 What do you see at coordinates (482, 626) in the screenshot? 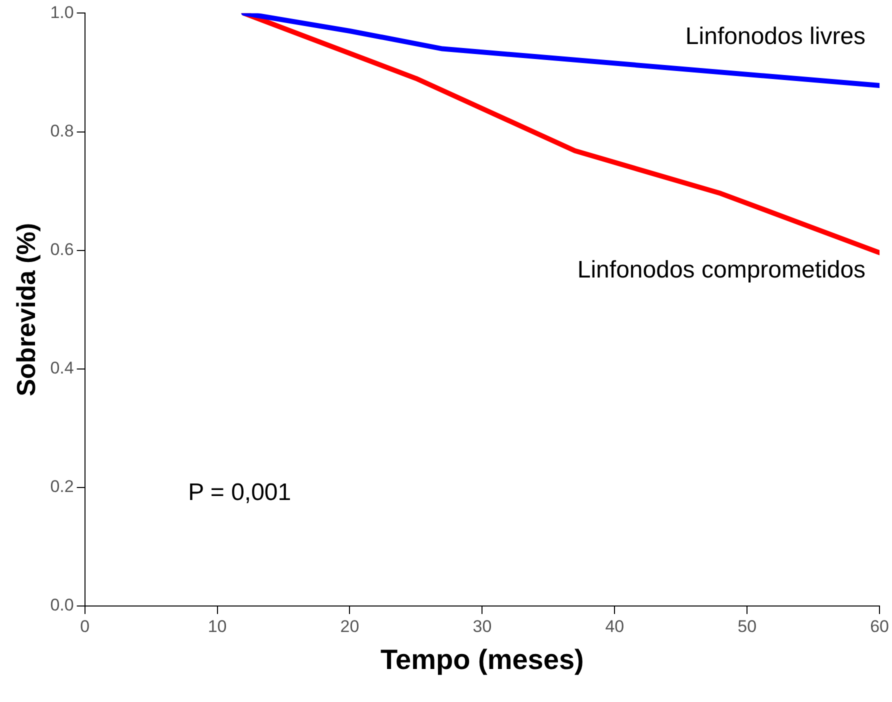
I see `x-tick-label: 30` at bounding box center [482, 626].